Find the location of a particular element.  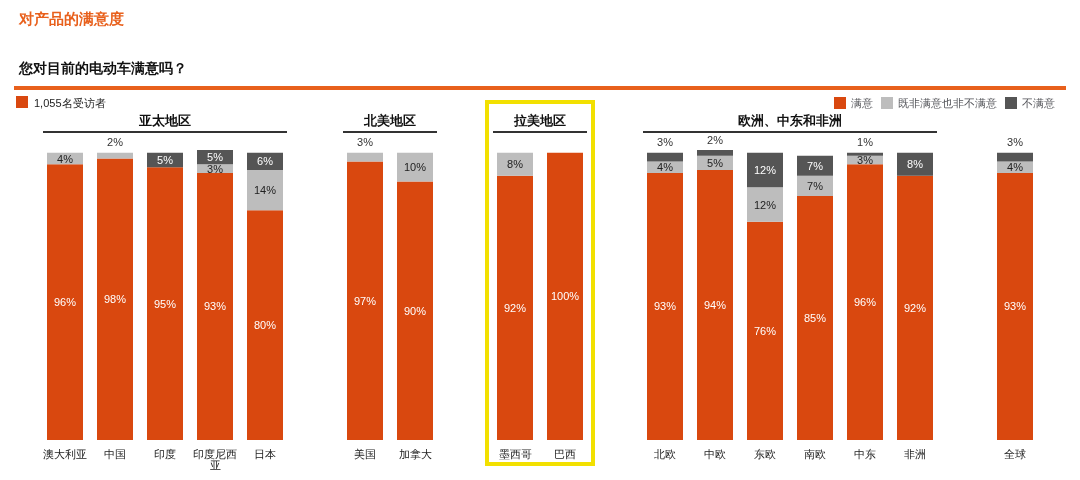

data-label: 10% is located at coordinates (415, 167).